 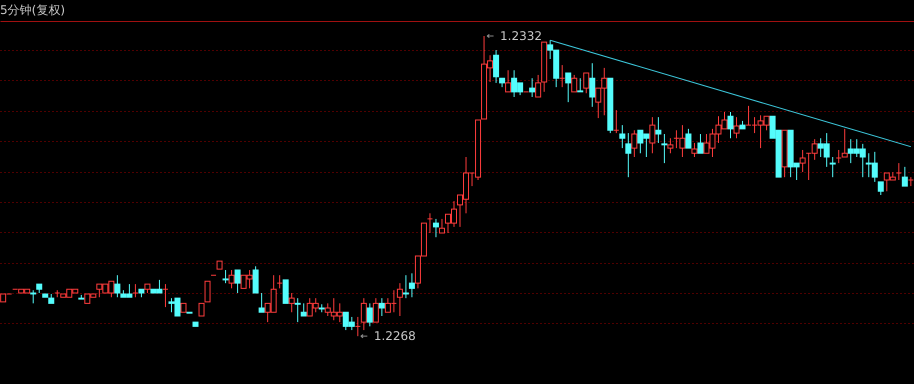 I want to click on annotation: 1.2268, so click(x=395, y=336).